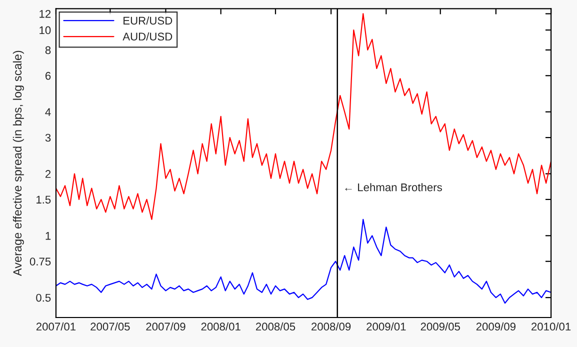  I want to click on y-tick-label: 8, so click(48, 50).